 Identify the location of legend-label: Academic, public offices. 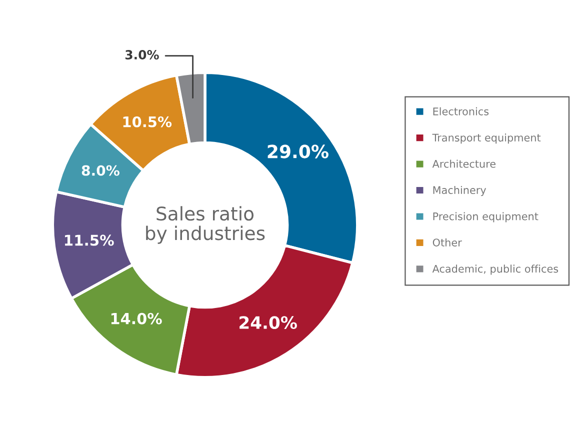
(495, 269).